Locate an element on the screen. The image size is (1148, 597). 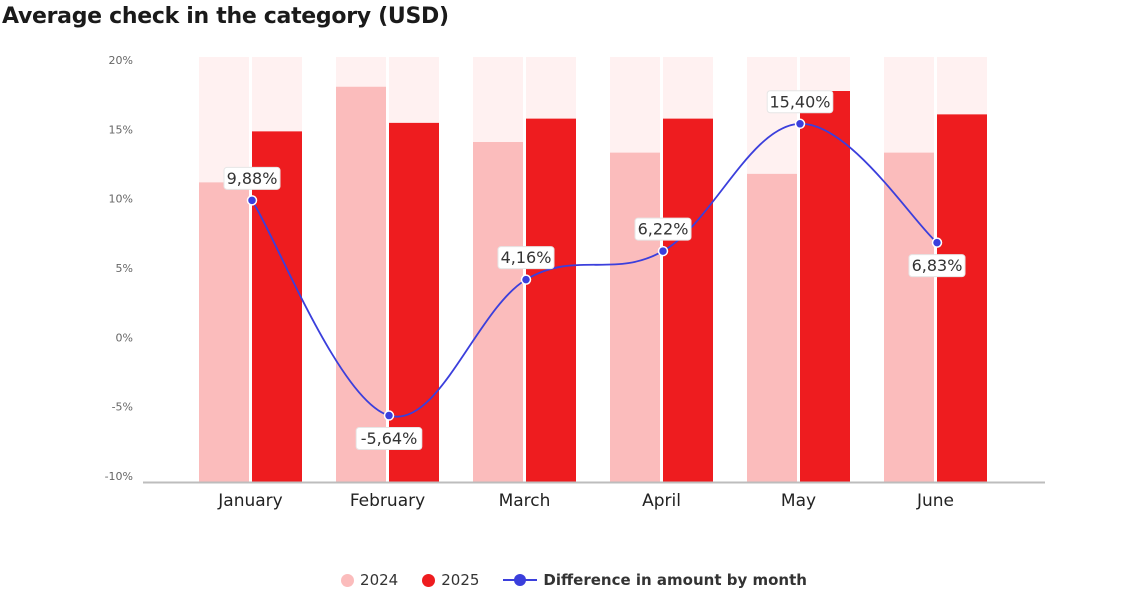
legend-label-2025: 2025 is located at coordinates (460, 580).